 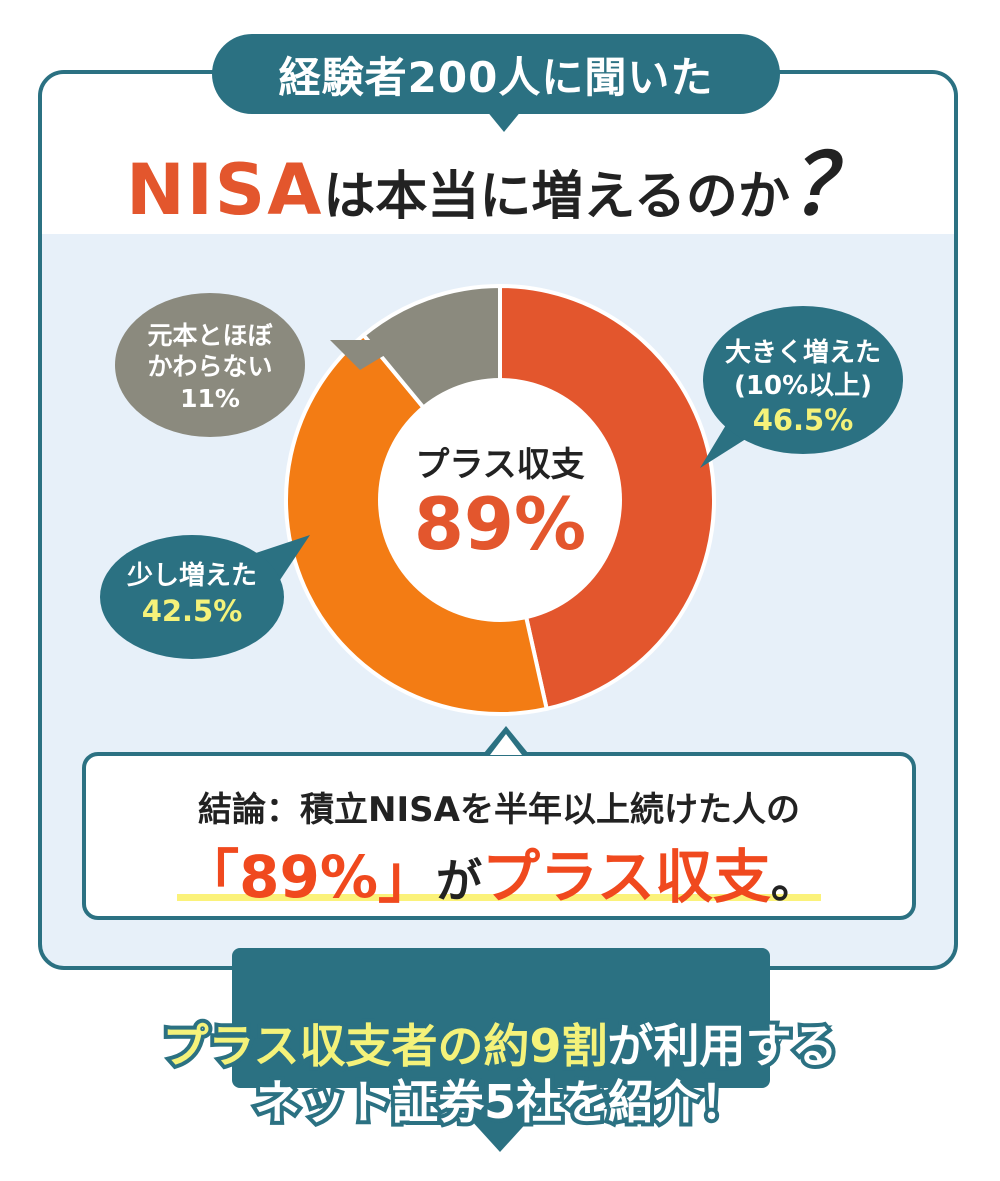 I want to click on callout-unchanged-text: 元本とほぼ かわらない 11%, so click(x=210, y=367).